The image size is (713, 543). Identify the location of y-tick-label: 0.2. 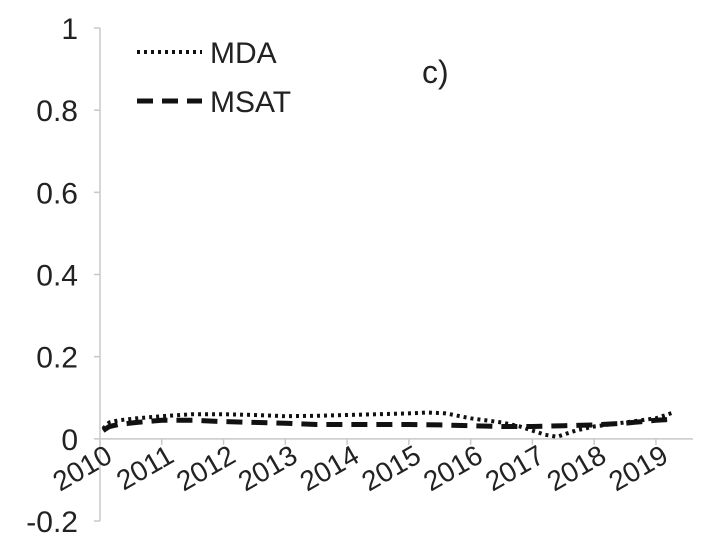
(57, 358).